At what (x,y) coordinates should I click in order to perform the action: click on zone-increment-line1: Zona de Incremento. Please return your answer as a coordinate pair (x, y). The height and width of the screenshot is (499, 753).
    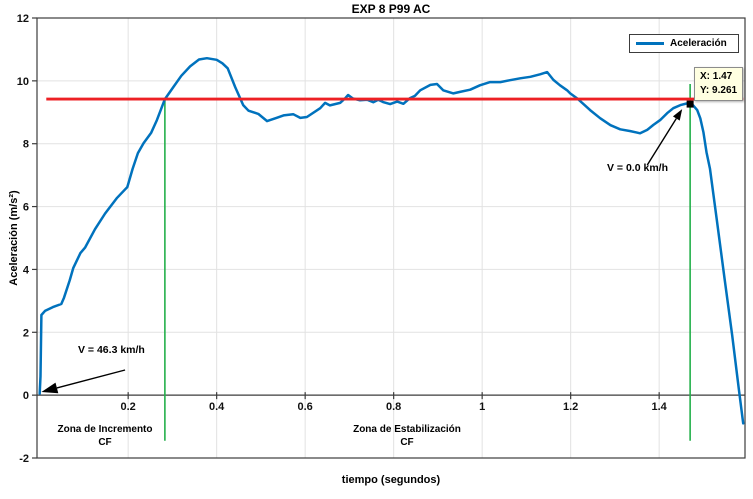
    Looking at the image, I should click on (105, 429).